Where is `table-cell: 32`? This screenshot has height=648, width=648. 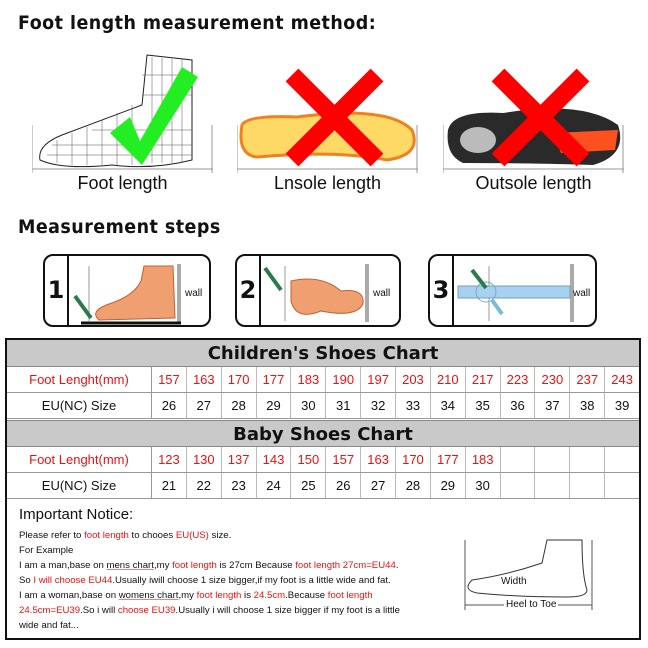 table-cell: 32 is located at coordinates (379, 405).